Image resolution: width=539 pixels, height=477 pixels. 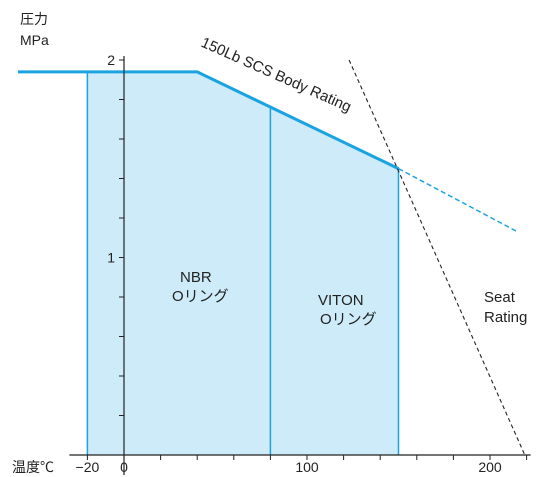 I want to click on nbr-region-label-line2: Oリング, so click(x=200, y=296).